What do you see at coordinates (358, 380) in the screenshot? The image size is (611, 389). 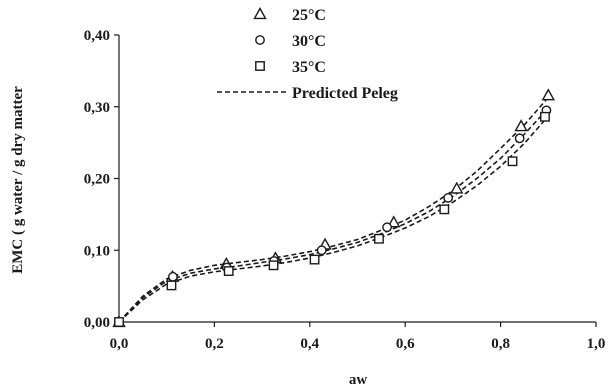 I see `x-axis-title: aw` at bounding box center [358, 380].